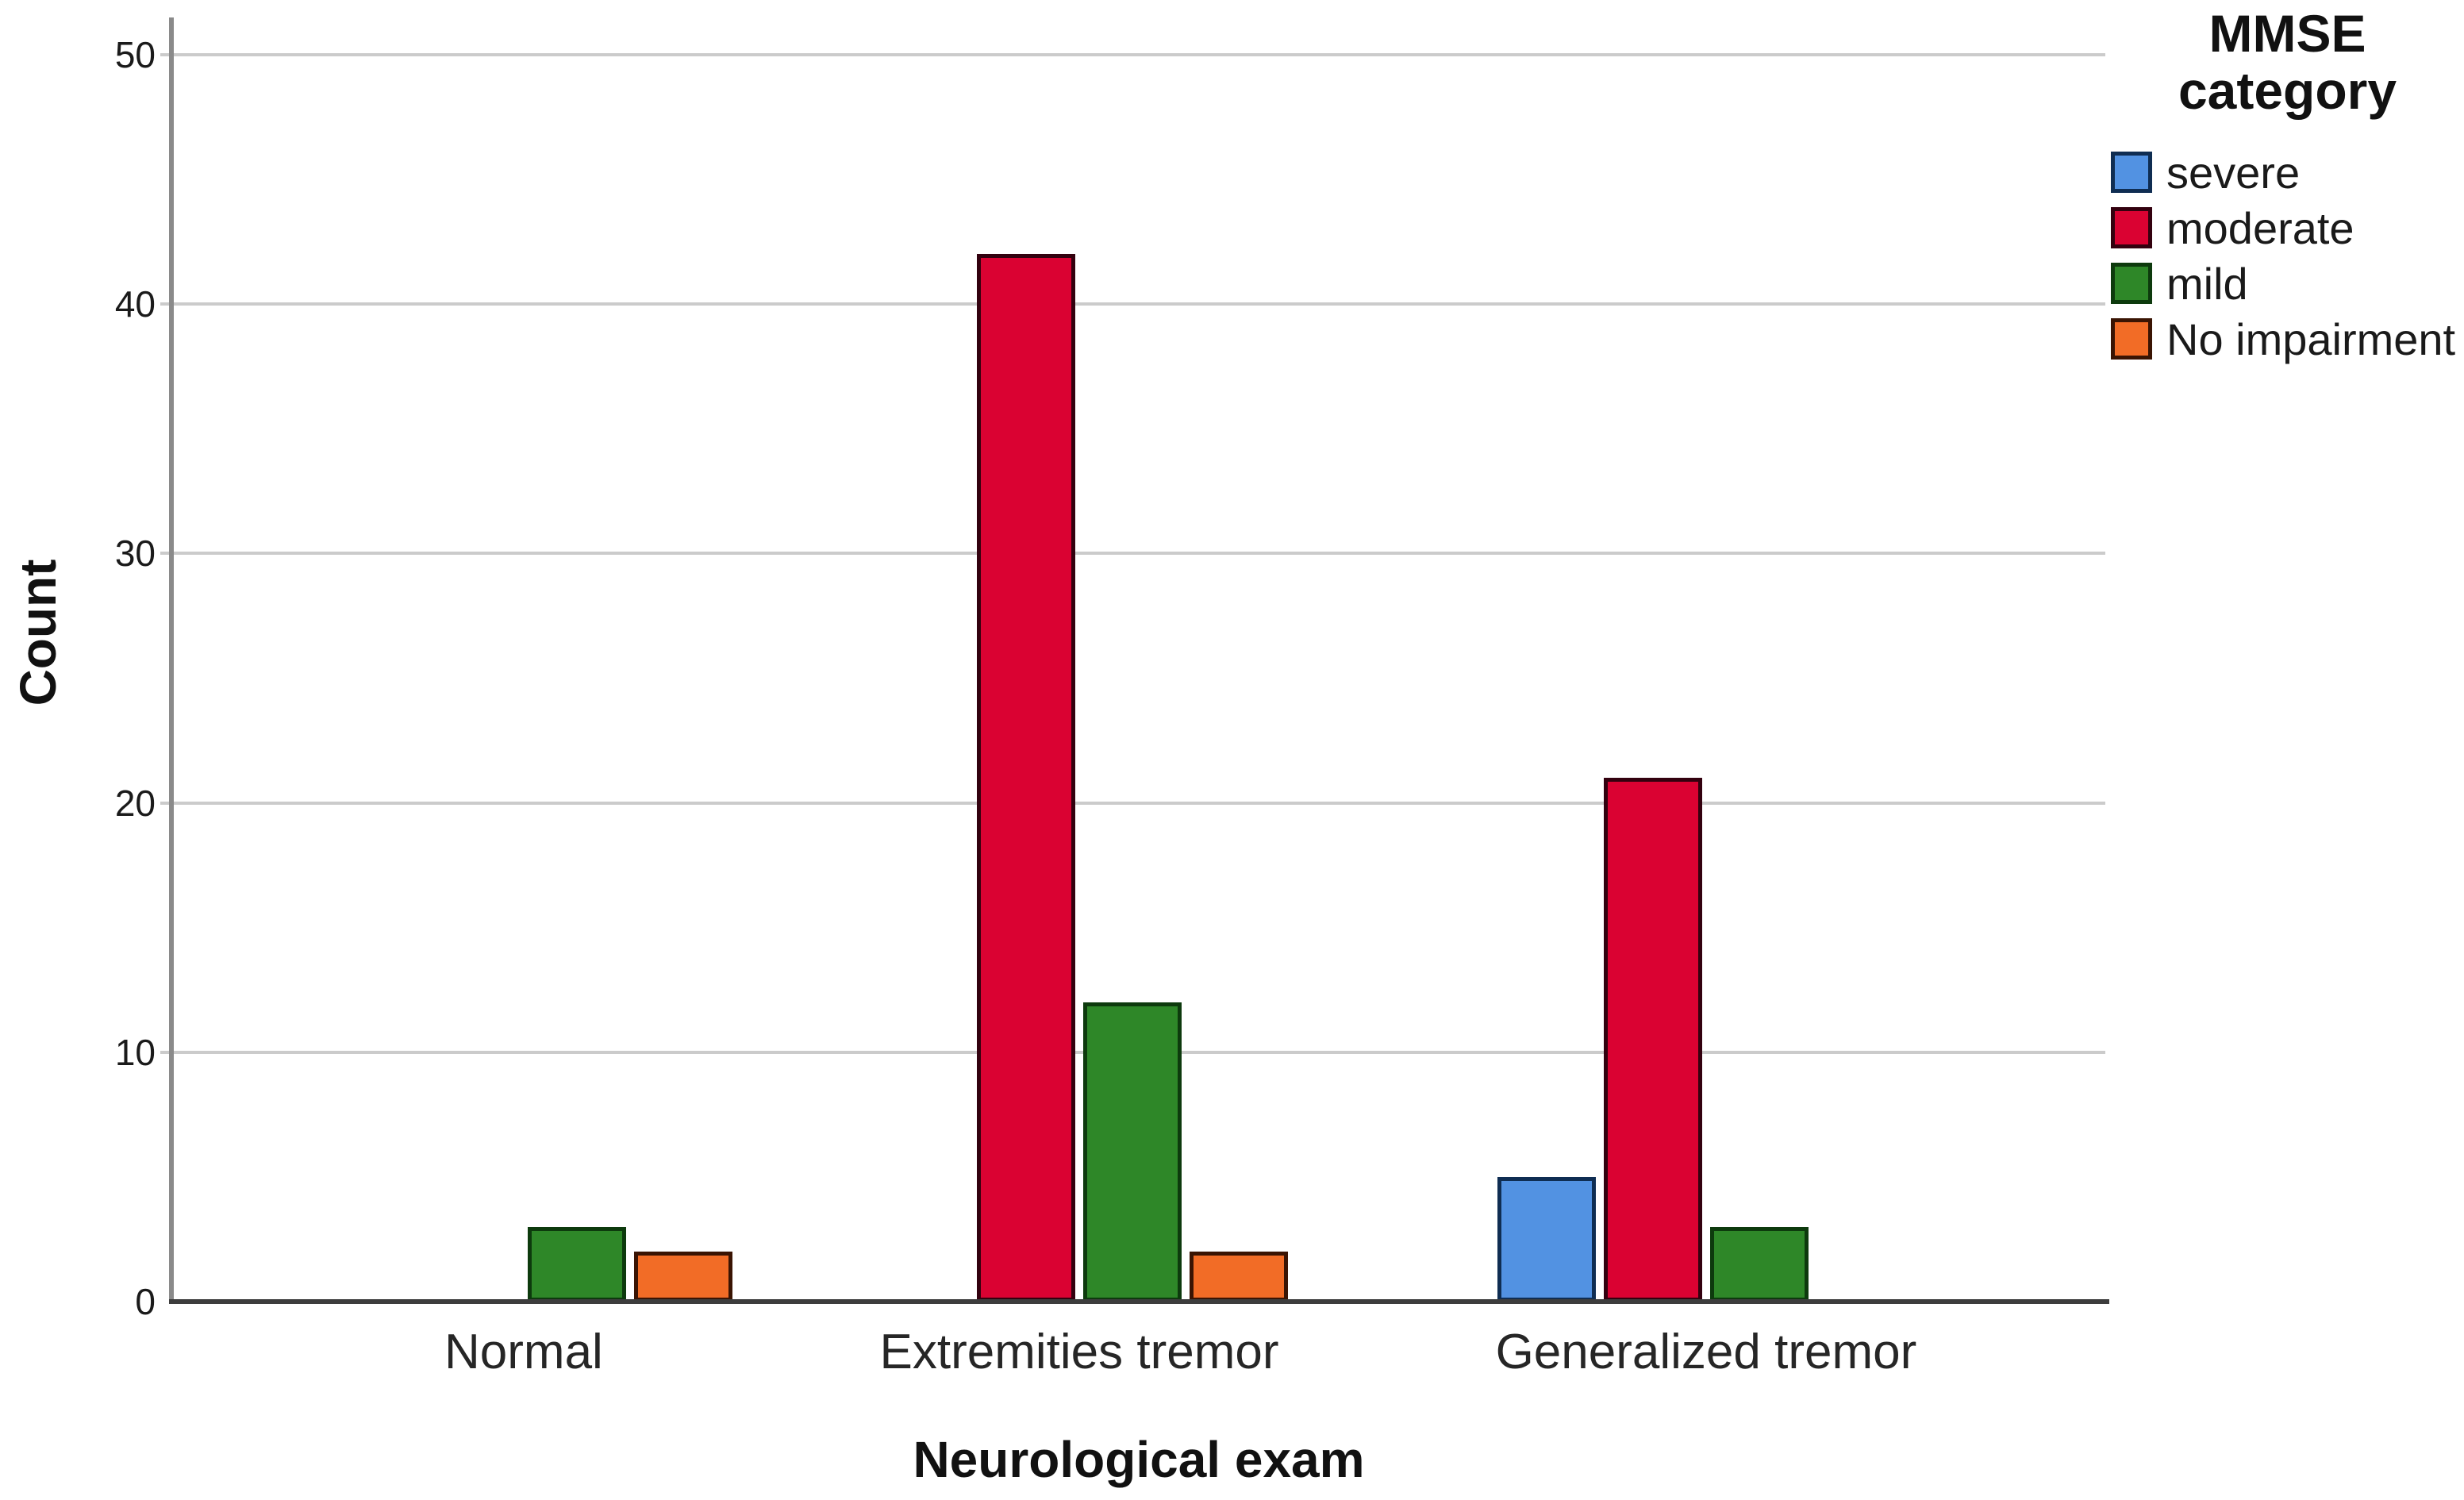 The height and width of the screenshot is (1500, 2464). Describe the element at coordinates (1706, 1352) in the screenshot. I see `x-tick-label-2: Generalized tremor` at that location.